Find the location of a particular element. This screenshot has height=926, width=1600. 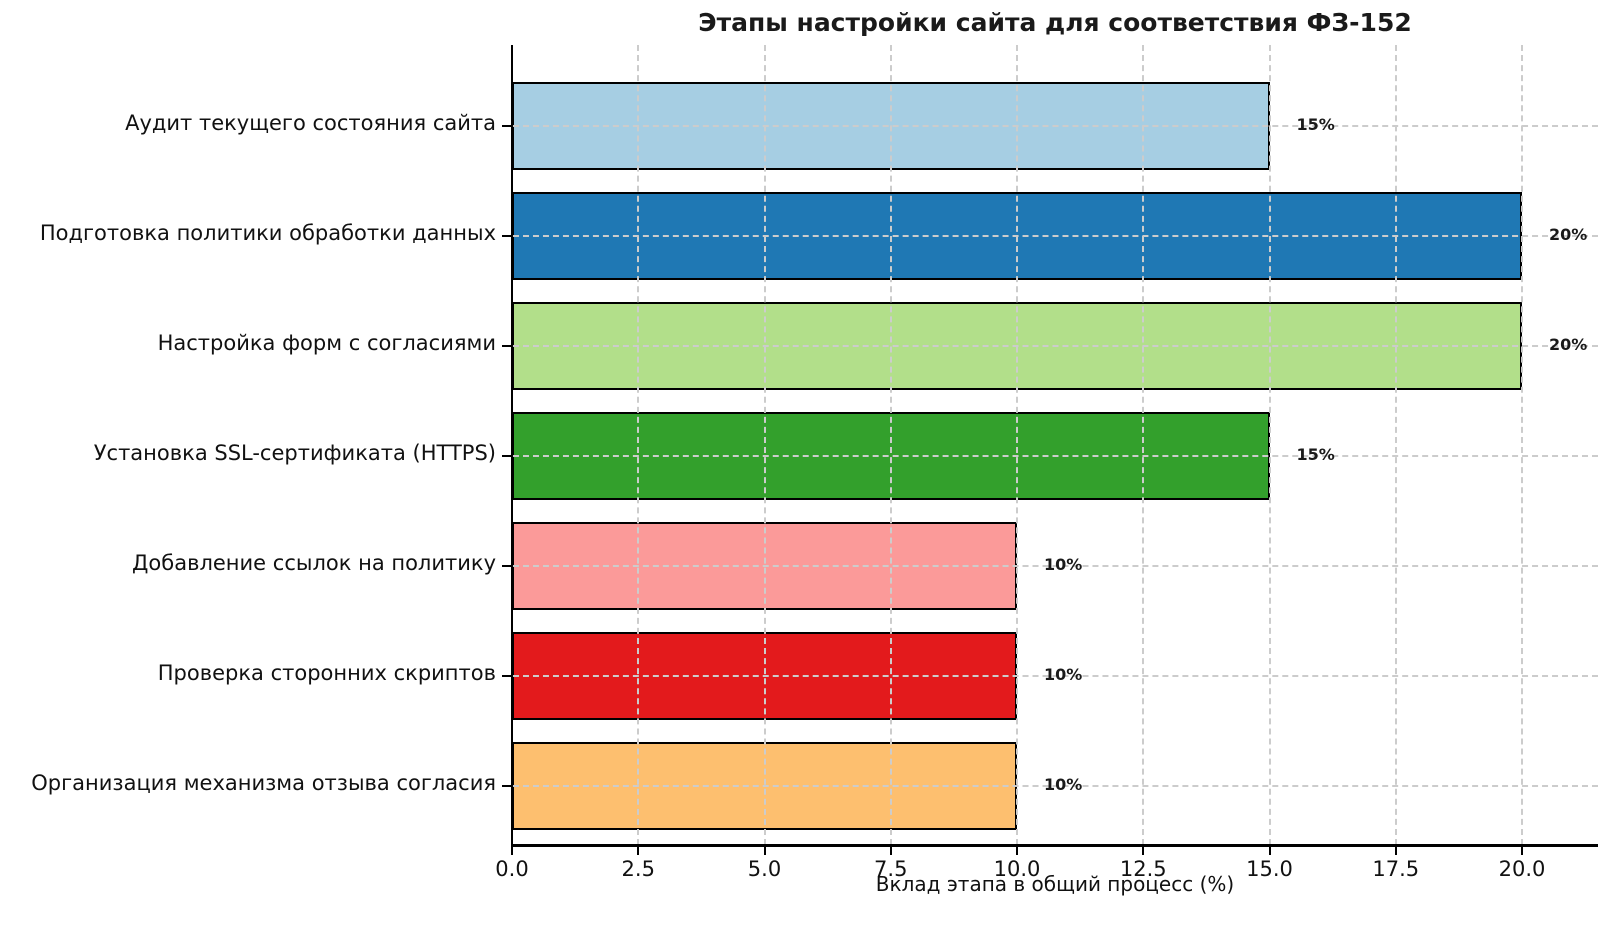

category-label: Настройка форм с согласиями is located at coordinates (326, 343).